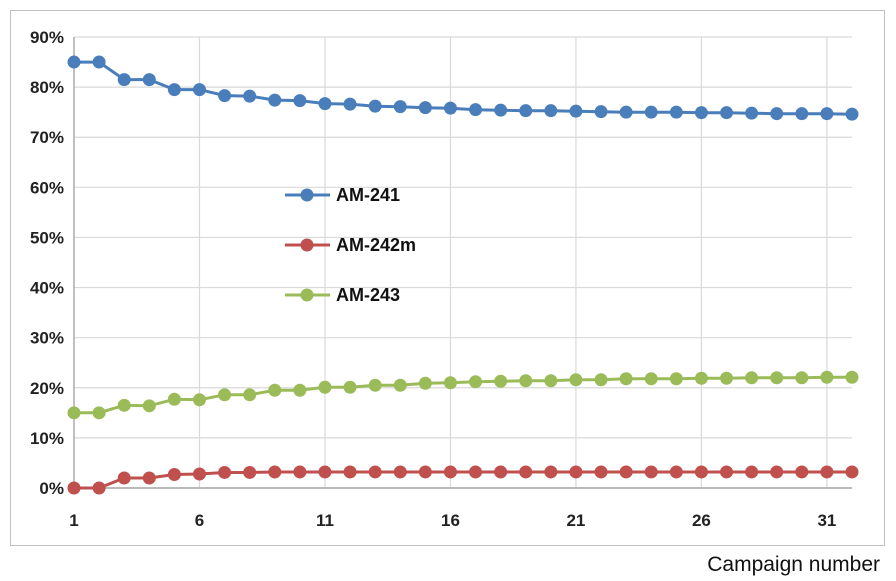  What do you see at coordinates (463, 480) in the screenshot?
I see `series-line-am-242m` at bounding box center [463, 480].